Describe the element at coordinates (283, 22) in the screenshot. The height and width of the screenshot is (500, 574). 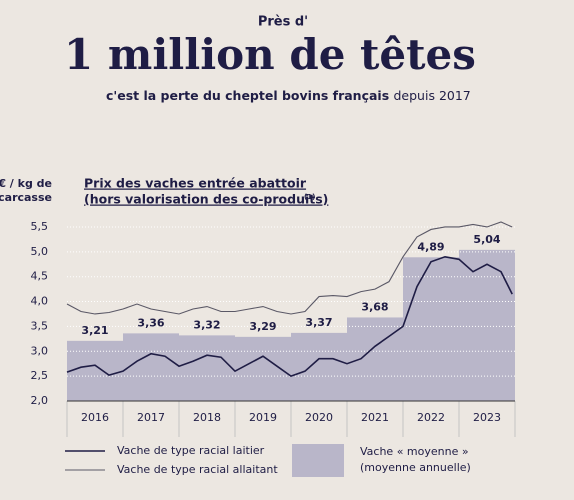
I see `pre-title: Près d'` at that location.